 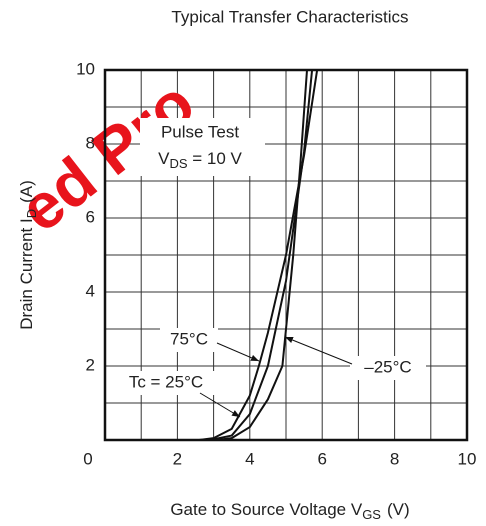 I want to click on annotation-box, so click(x=202, y=147).